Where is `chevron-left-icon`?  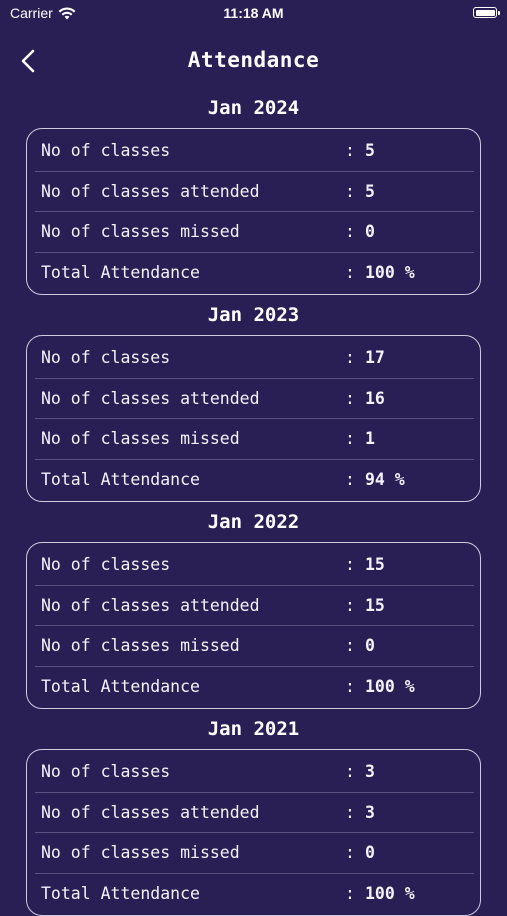 chevron-left-icon is located at coordinates (28, 61).